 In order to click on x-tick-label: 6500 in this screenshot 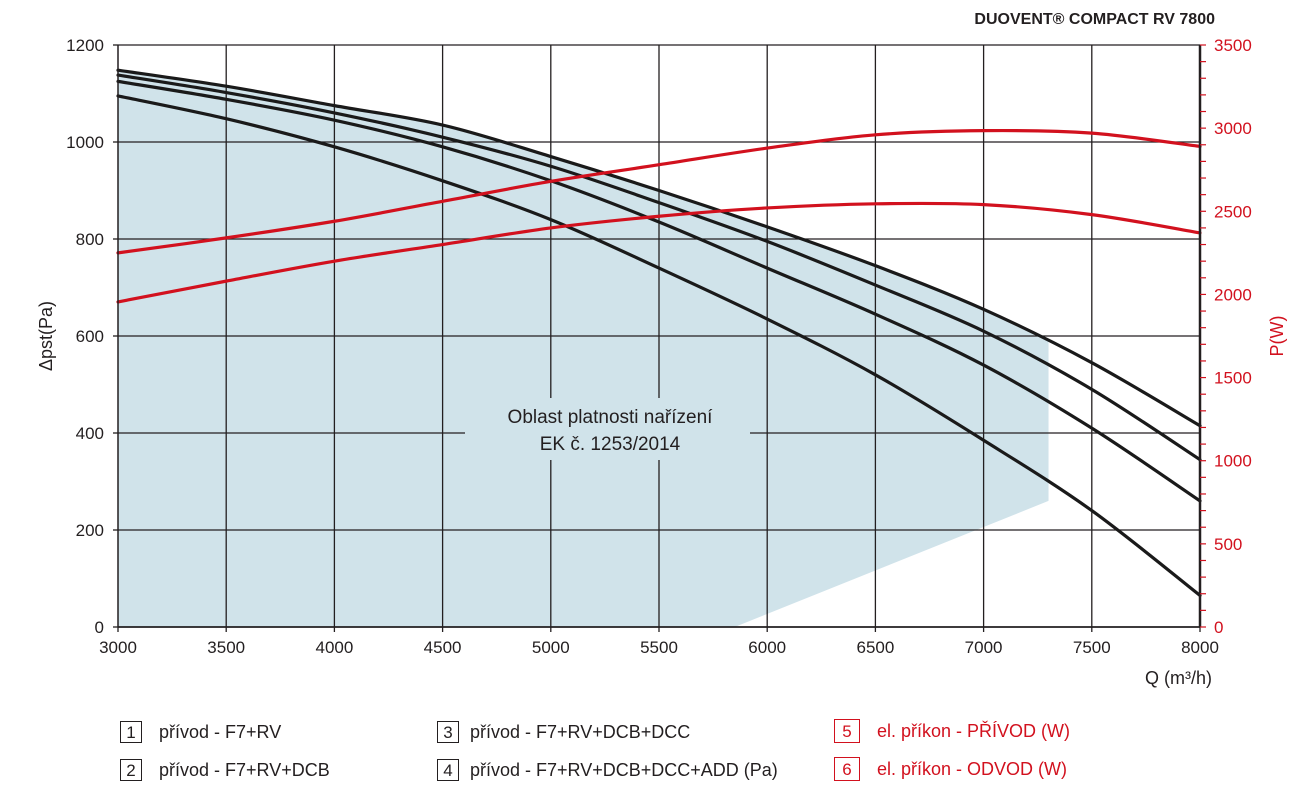, I will do `click(875, 647)`.